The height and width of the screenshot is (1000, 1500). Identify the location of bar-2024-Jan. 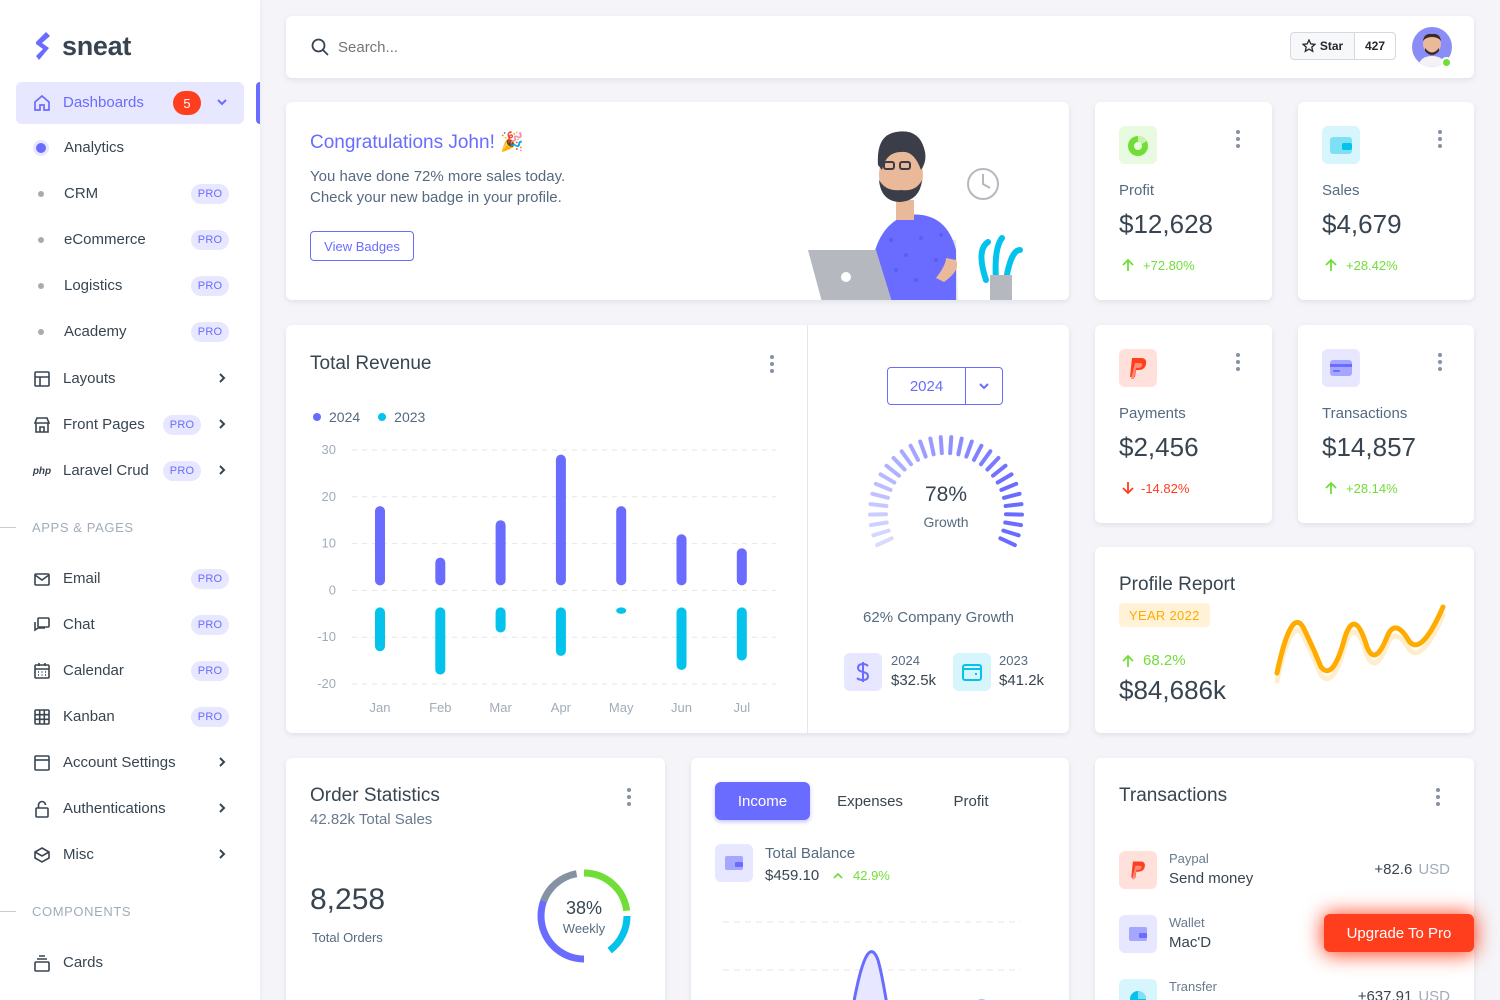
(380, 546).